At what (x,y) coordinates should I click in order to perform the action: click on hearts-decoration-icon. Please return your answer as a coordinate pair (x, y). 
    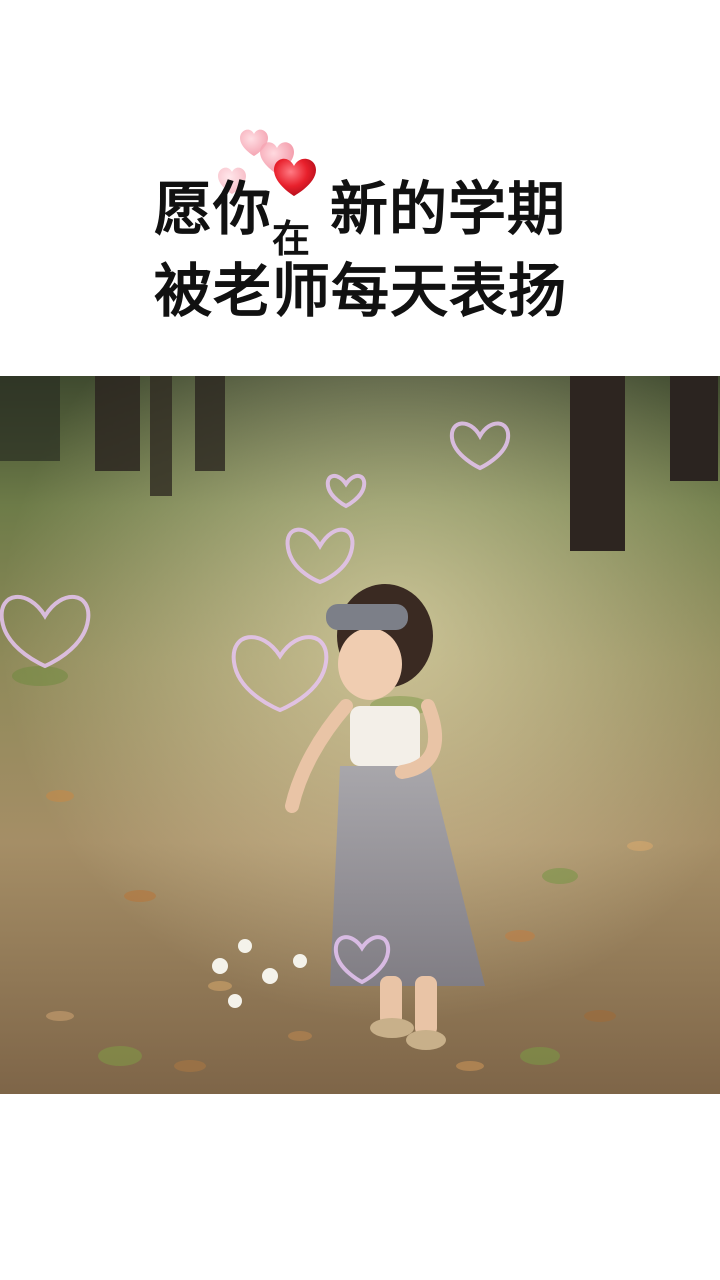
    Looking at the image, I should click on (267, 162).